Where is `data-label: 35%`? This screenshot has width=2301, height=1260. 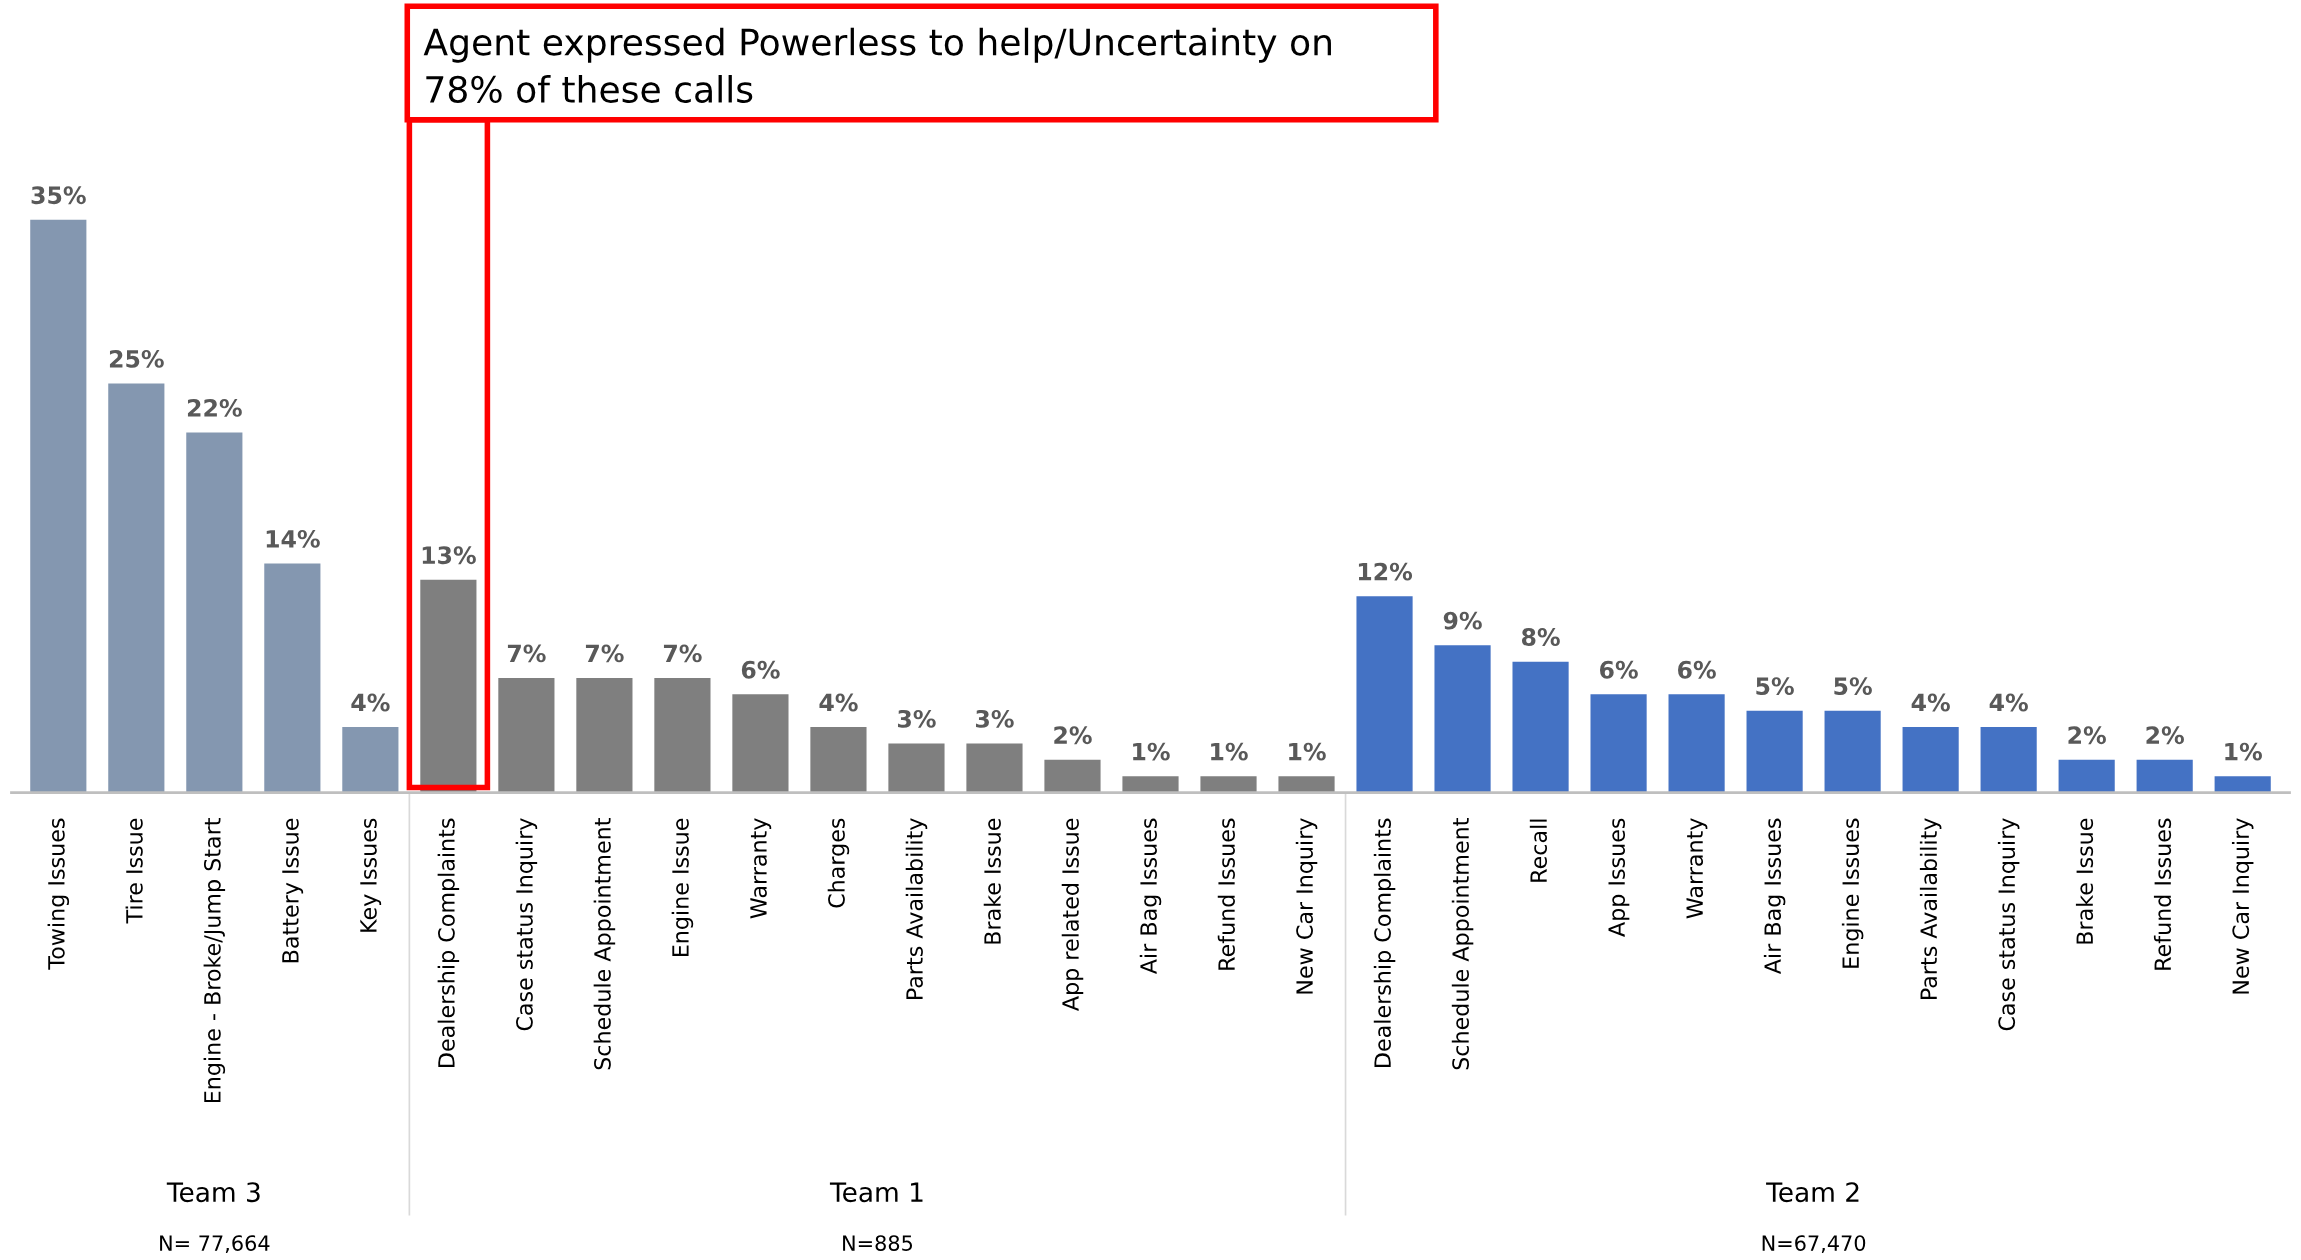
data-label: 35% is located at coordinates (58, 195).